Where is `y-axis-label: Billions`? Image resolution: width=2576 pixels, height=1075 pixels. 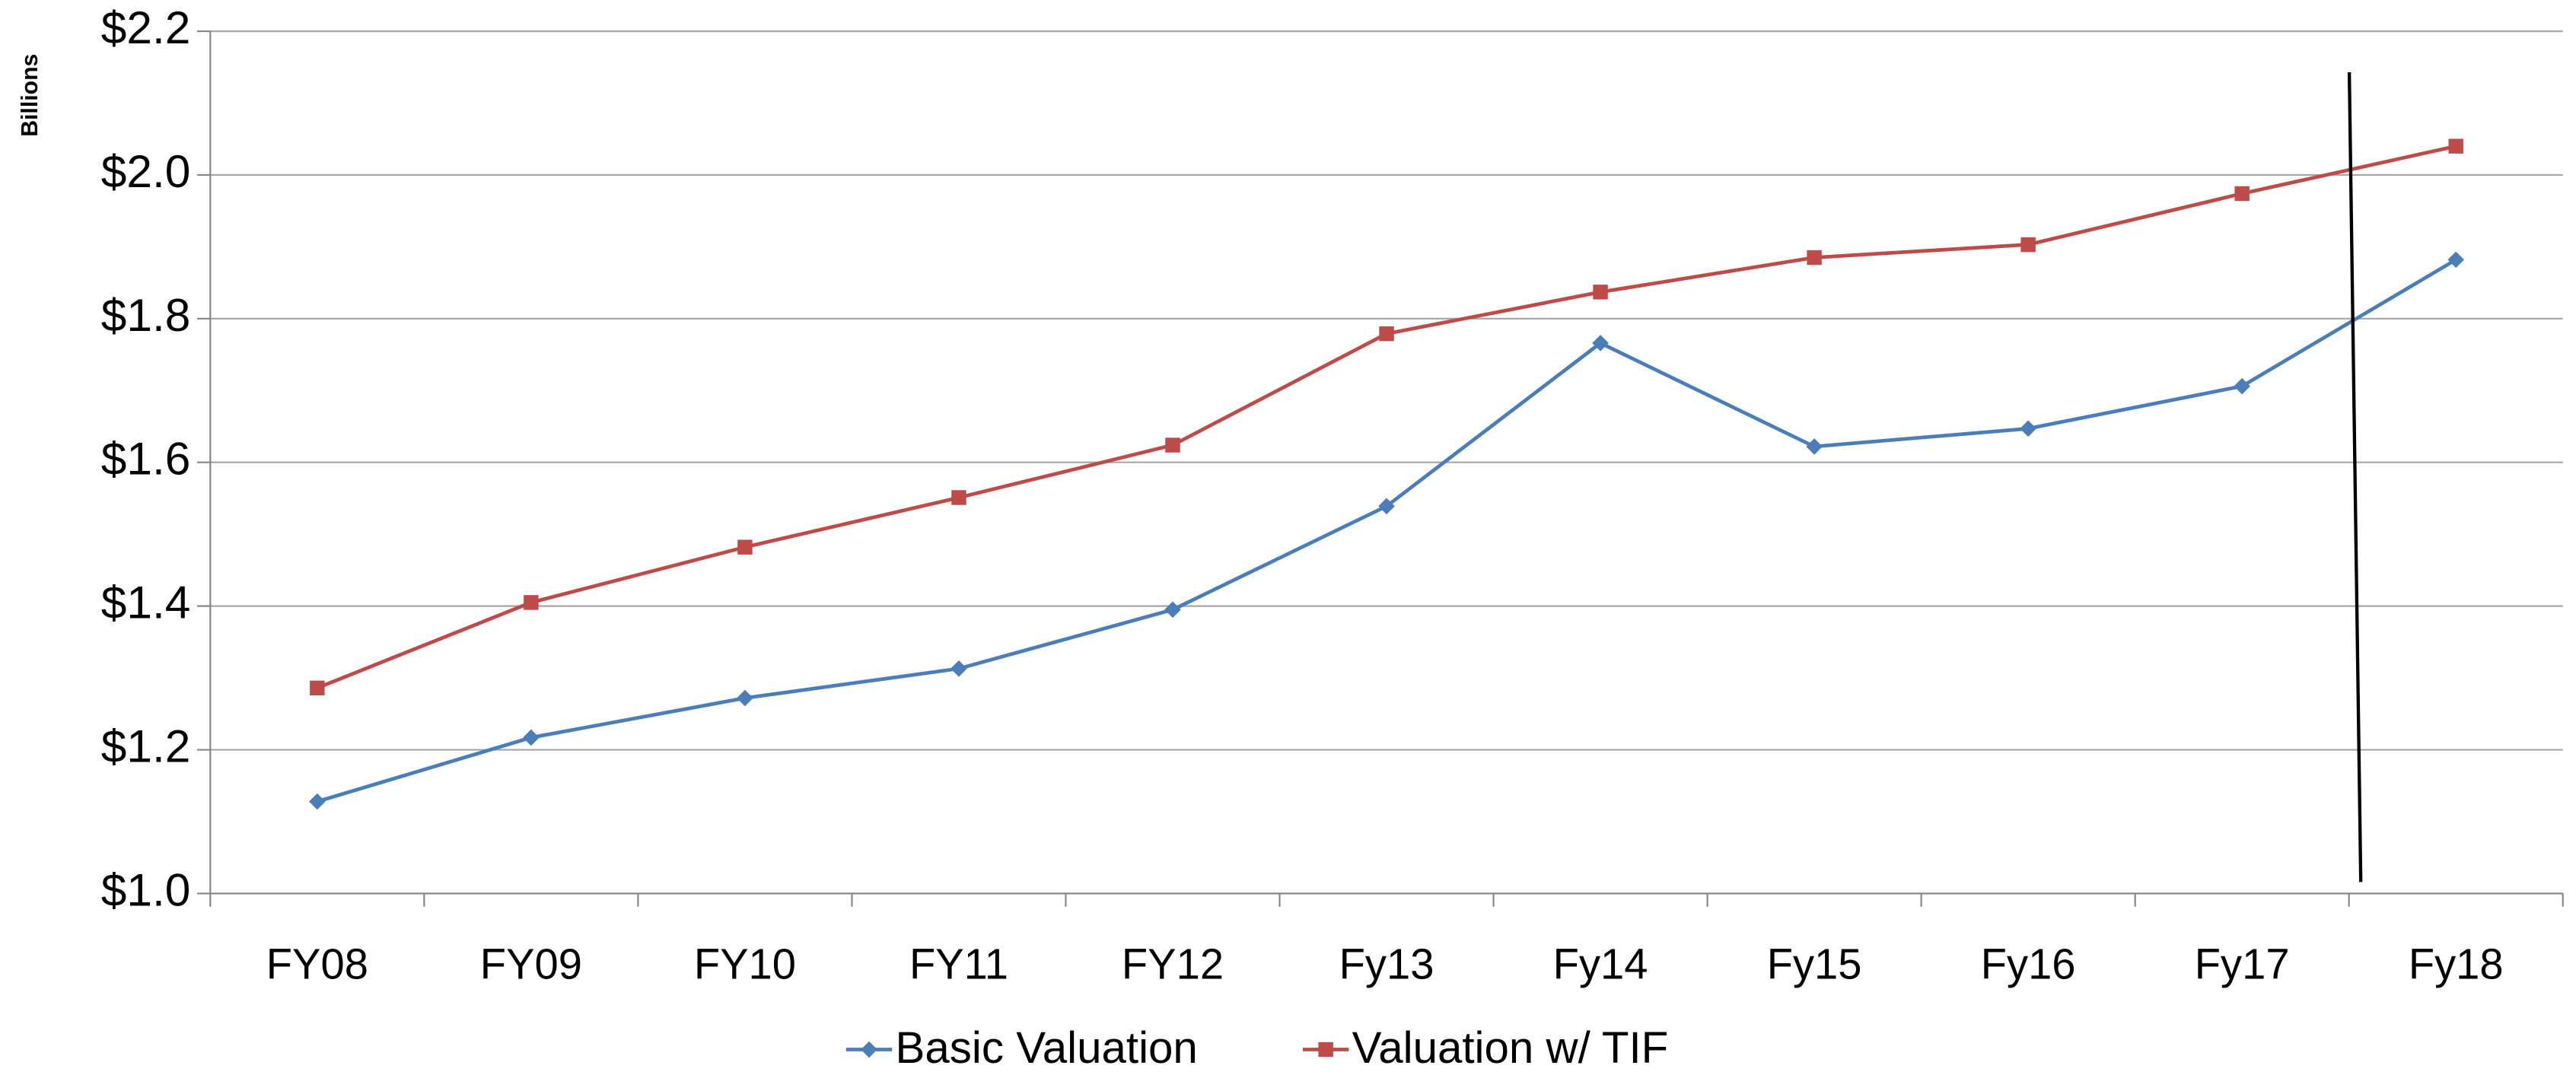 y-axis-label: Billions is located at coordinates (30, 95).